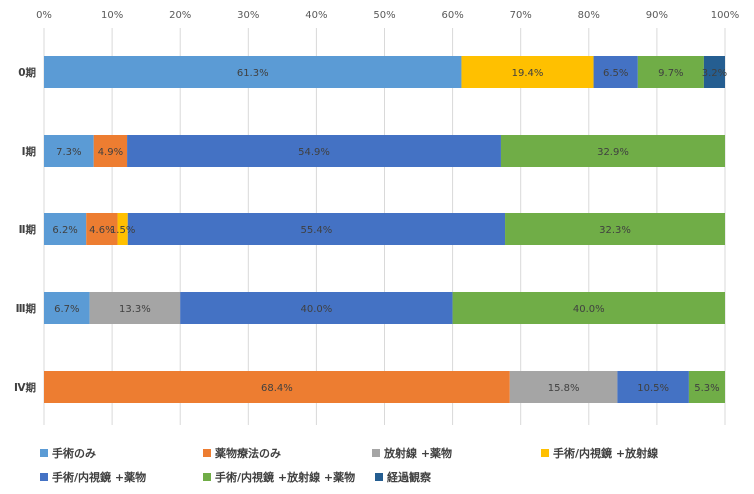 The width and height of the screenshot is (754, 494). What do you see at coordinates (725, 15) in the screenshot?
I see `x-tick-label: 100%` at bounding box center [725, 15].